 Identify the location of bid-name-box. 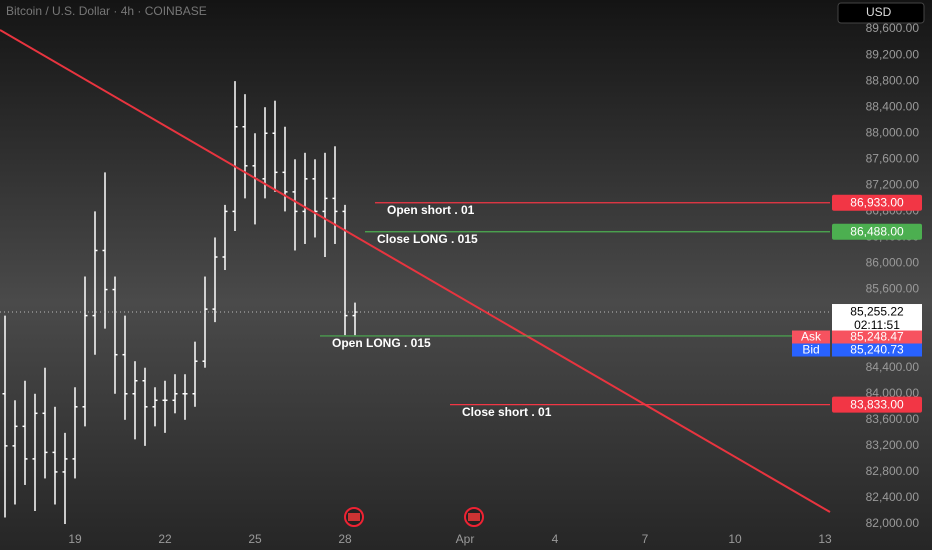
(811, 350).